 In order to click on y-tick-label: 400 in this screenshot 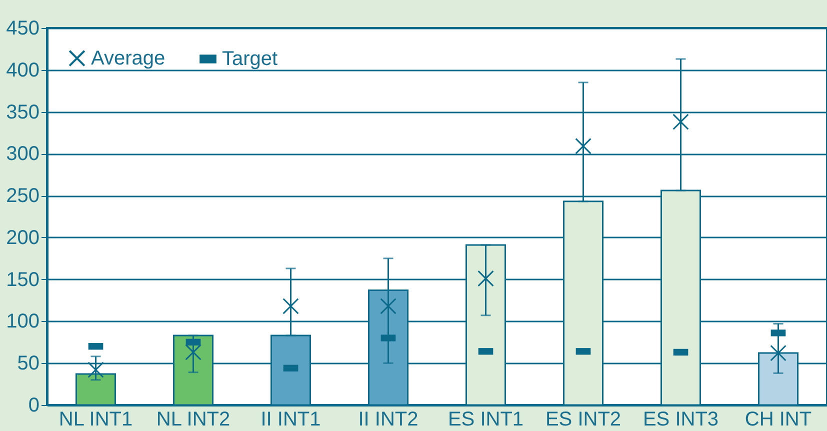, I will do `click(23, 70)`.